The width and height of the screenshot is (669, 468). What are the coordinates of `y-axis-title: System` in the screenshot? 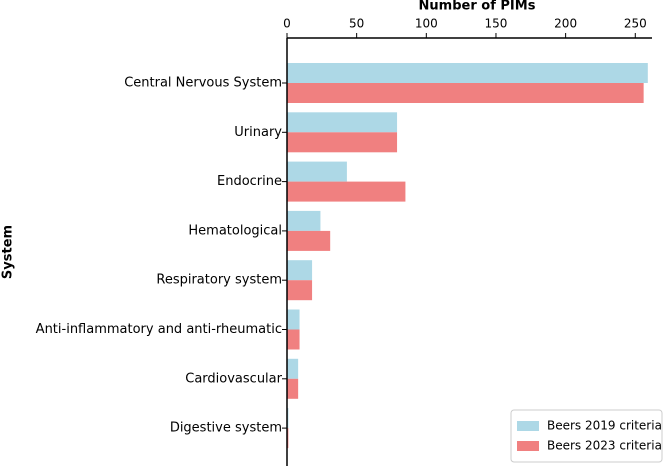 It's located at (8, 252).